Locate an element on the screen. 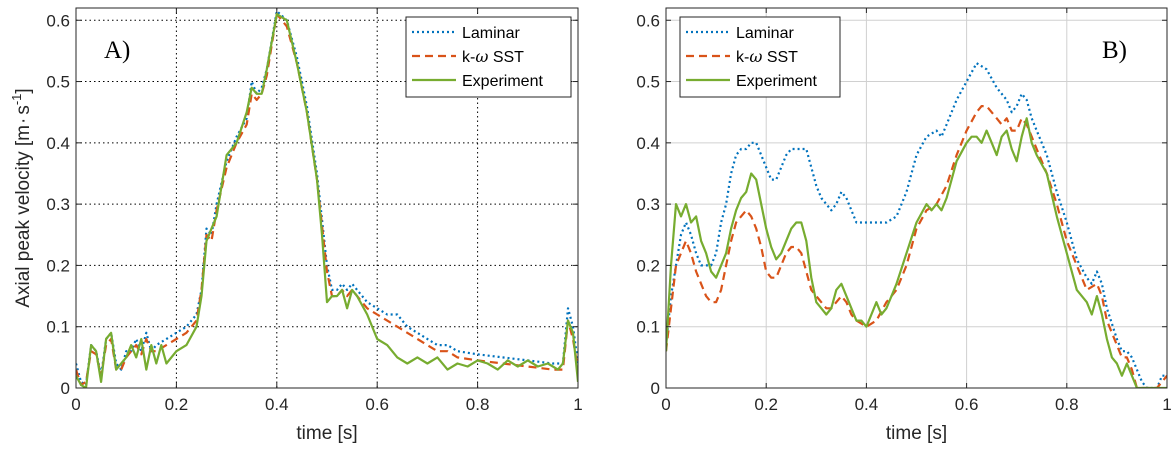 Image resolution: width=1173 pixels, height=457 pixels. panel-label: A) is located at coordinates (117, 50).